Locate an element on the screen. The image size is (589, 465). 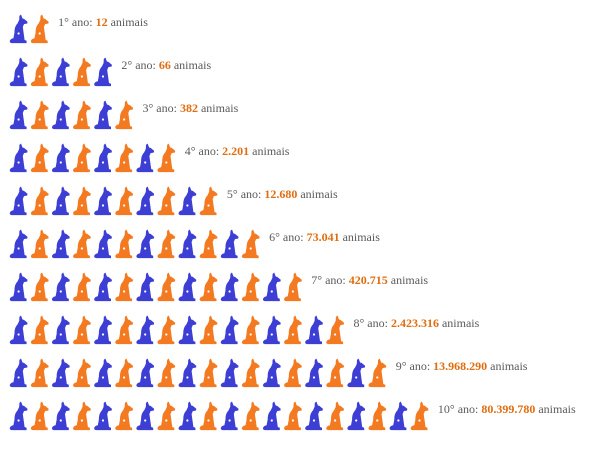
animal-count: 73.041 is located at coordinates (323, 236).